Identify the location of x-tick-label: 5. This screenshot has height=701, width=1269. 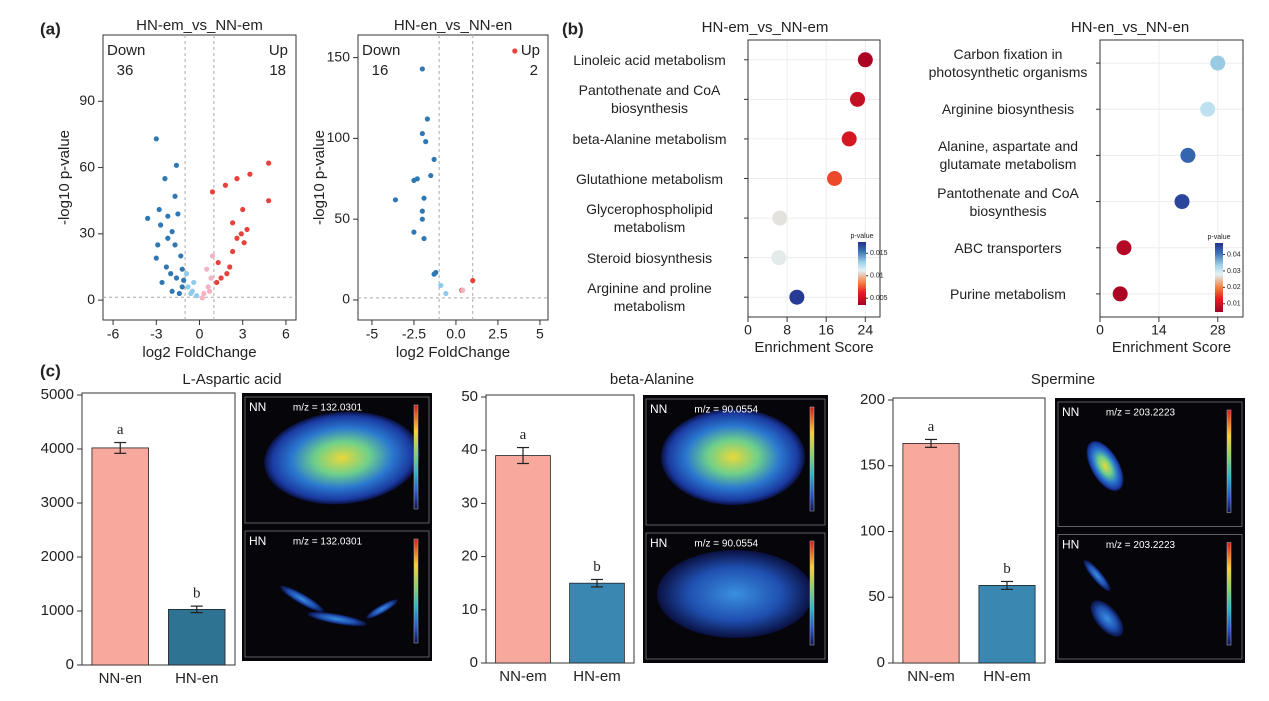
(540, 334).